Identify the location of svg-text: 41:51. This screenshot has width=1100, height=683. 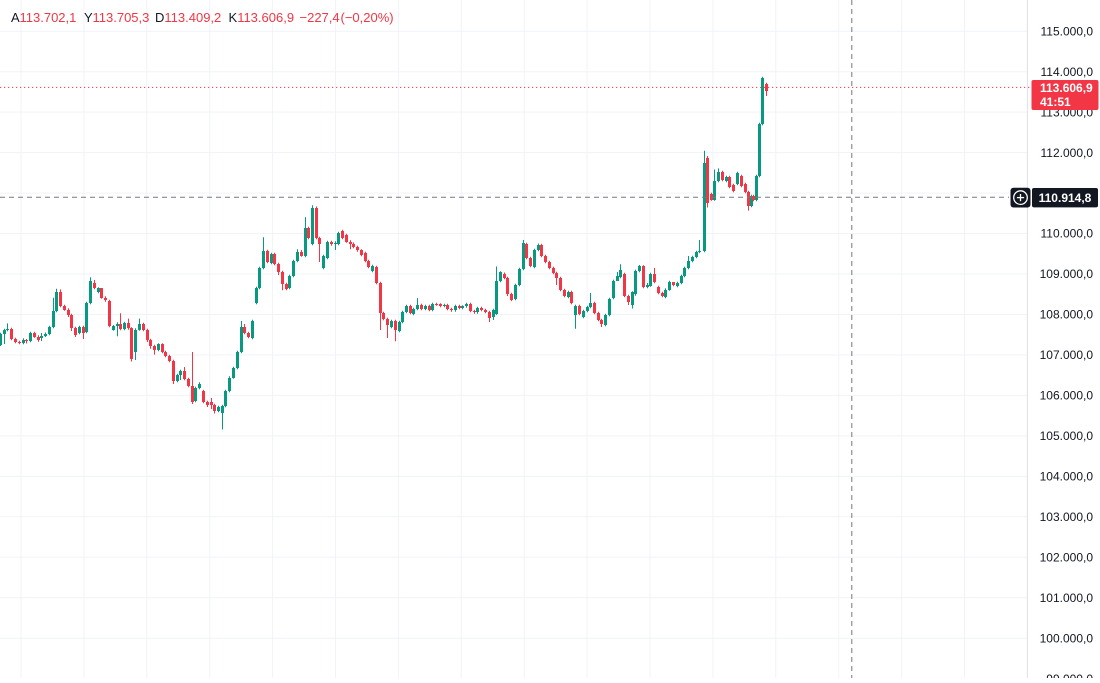
(1055, 102).